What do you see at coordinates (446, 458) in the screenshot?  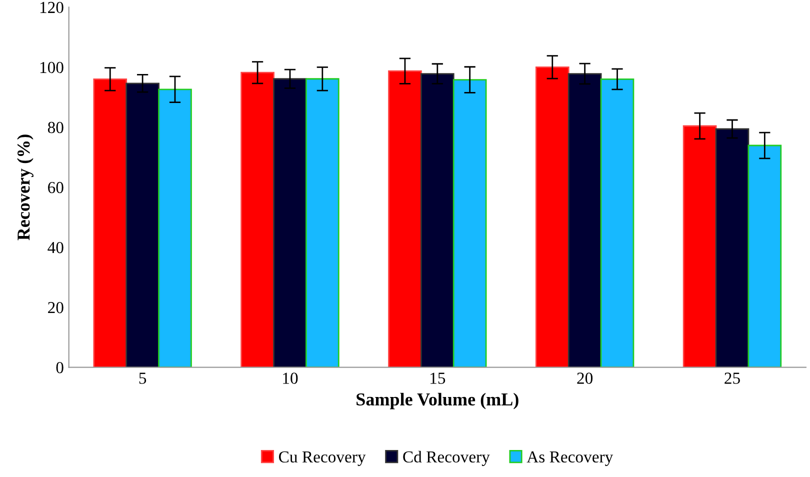 I see `legend-label: Cd Recovery` at bounding box center [446, 458].